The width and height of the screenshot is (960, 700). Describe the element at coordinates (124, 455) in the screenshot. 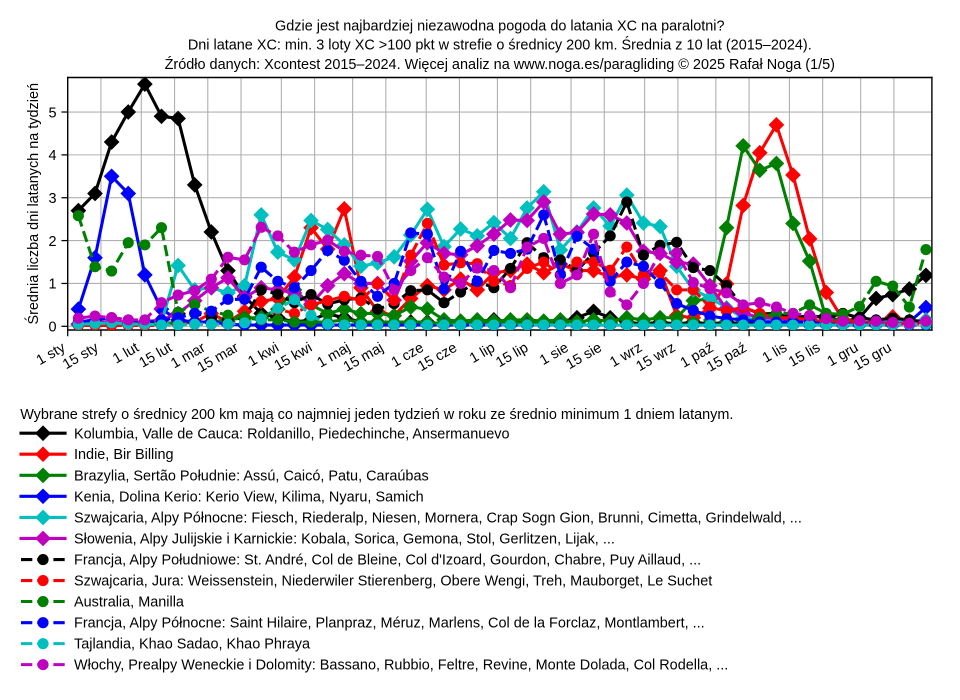

I see `svg-text: Indie, Bir Billing` at that location.